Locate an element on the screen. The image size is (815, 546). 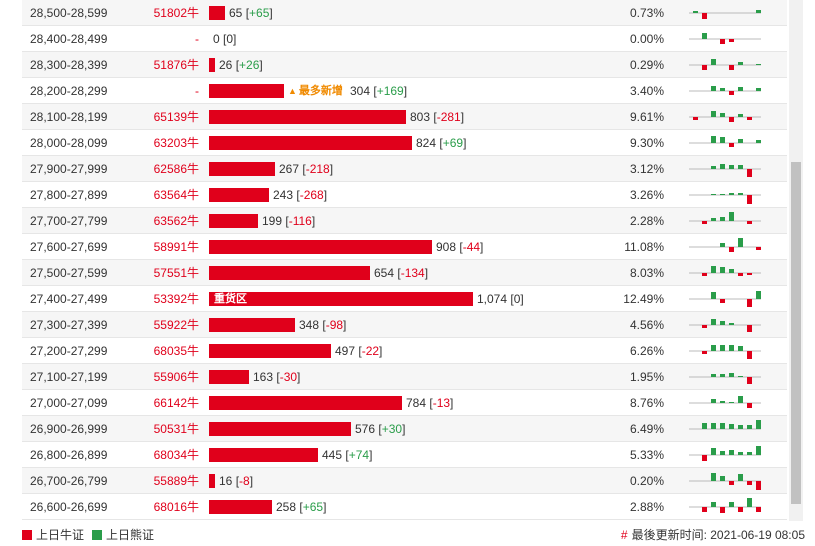
volume-change: +26 is located at coordinates (249, 65).